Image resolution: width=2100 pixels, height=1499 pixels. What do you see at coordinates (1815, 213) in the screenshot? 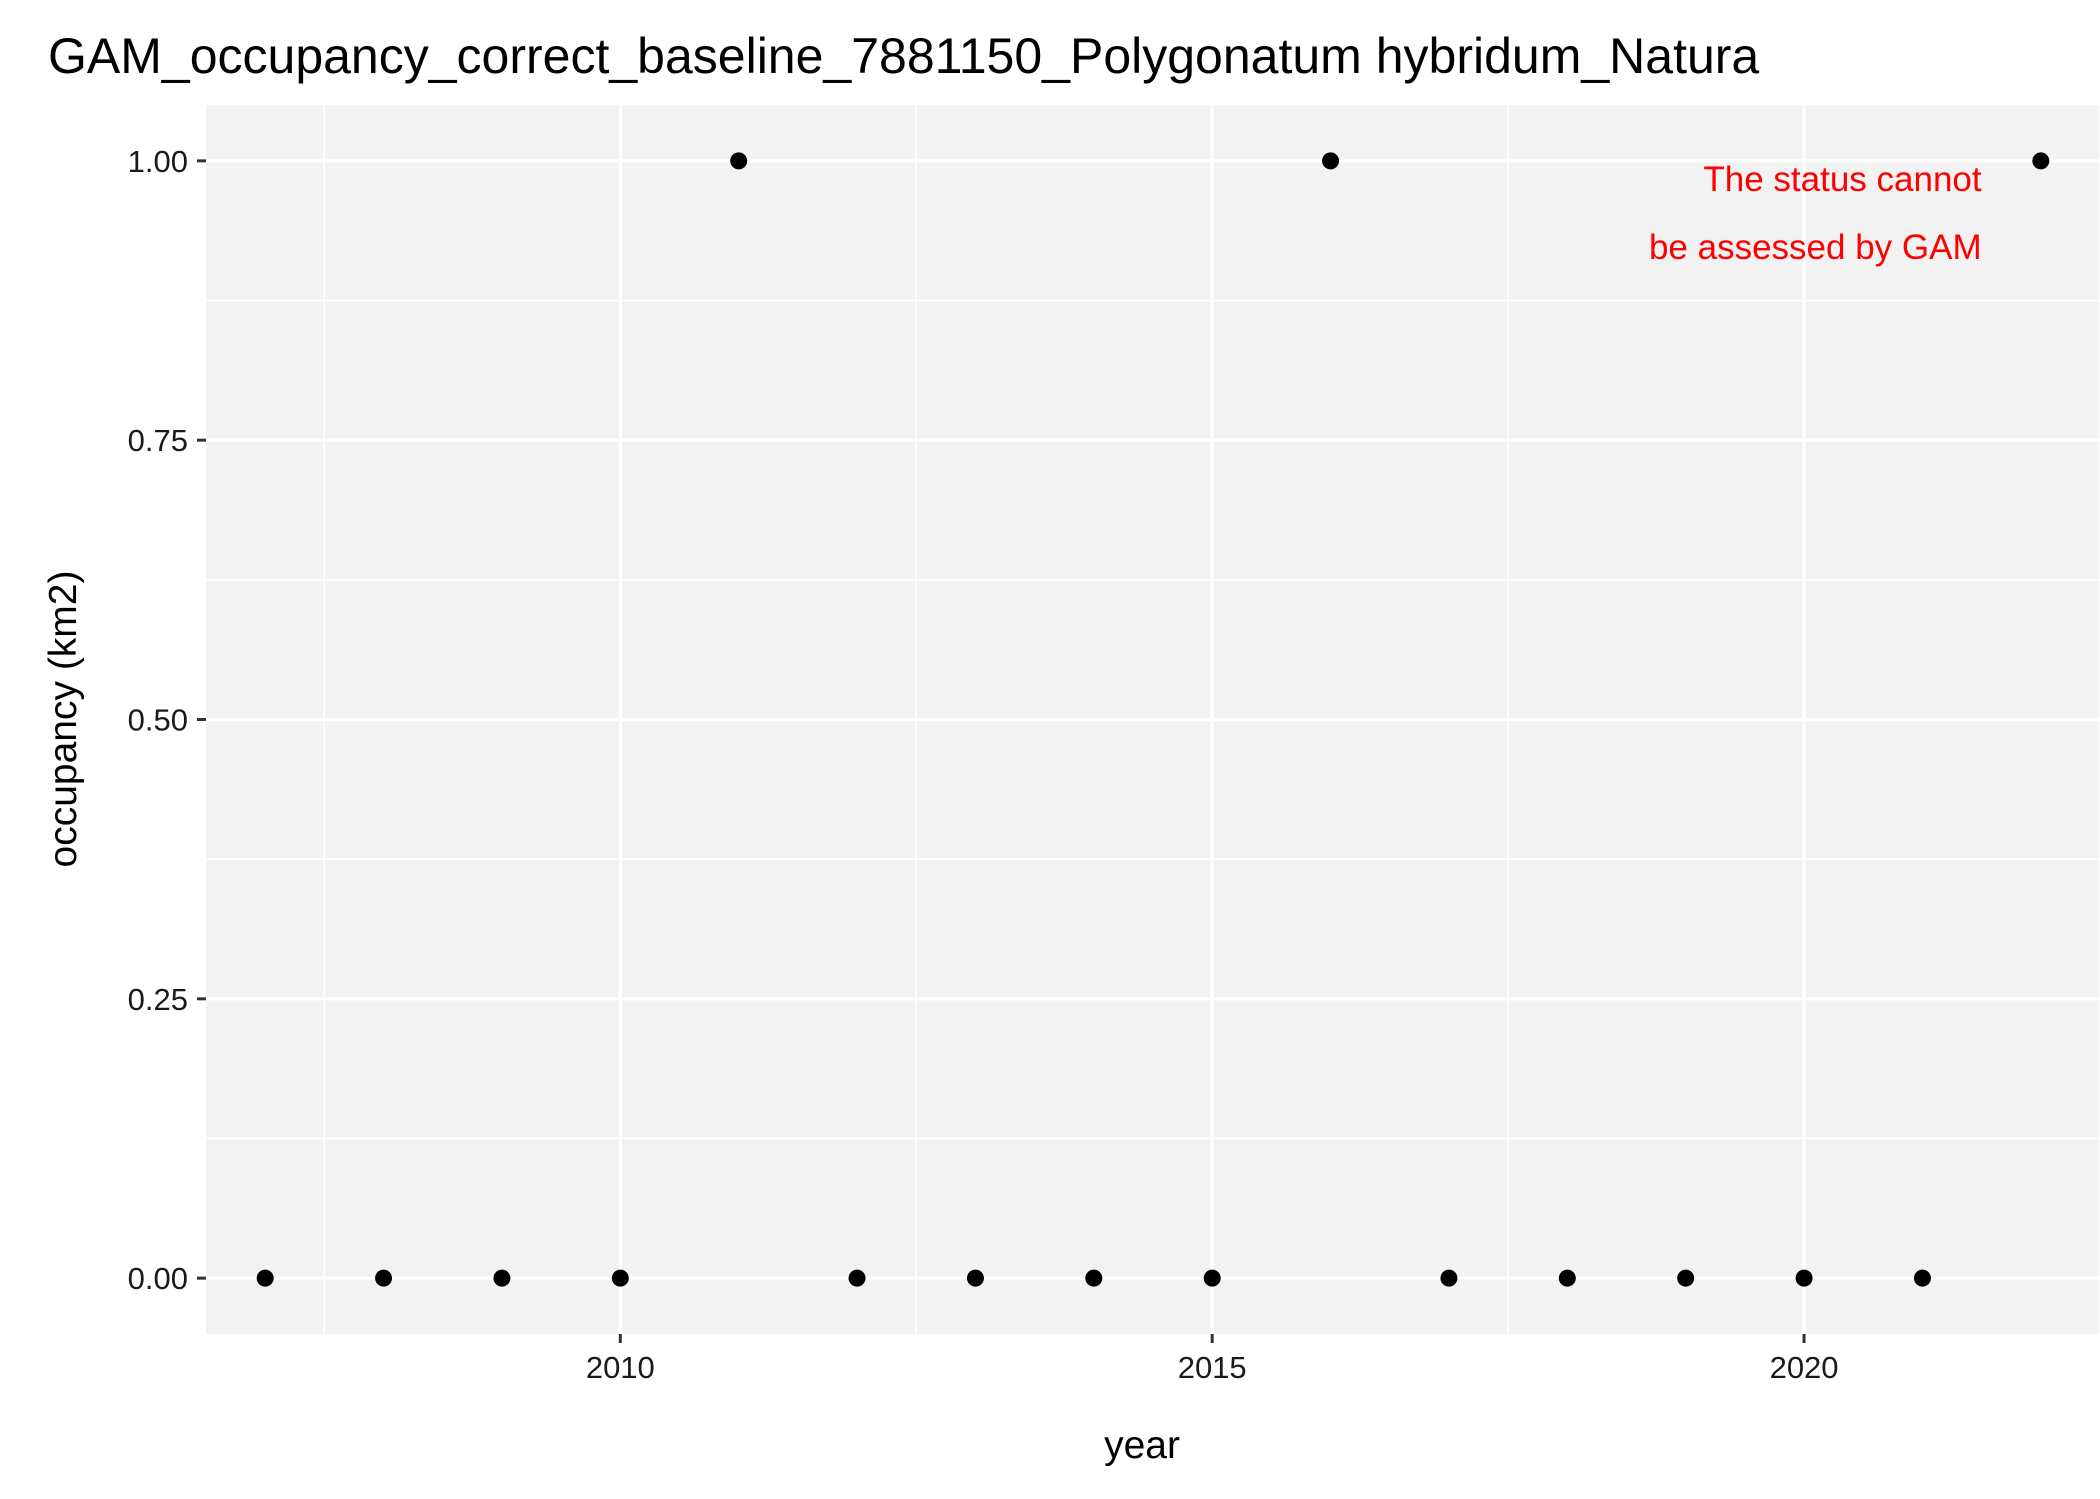
I see `status-annotation: The status cannot be assessed by GAM` at bounding box center [1815, 213].